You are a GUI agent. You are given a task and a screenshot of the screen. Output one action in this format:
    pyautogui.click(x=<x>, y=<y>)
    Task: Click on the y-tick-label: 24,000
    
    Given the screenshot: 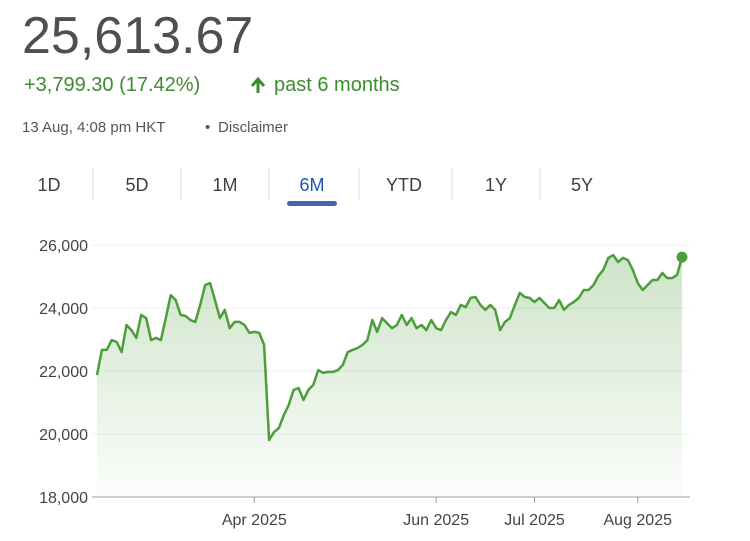 What is the action you would take?
    pyautogui.click(x=63, y=309)
    